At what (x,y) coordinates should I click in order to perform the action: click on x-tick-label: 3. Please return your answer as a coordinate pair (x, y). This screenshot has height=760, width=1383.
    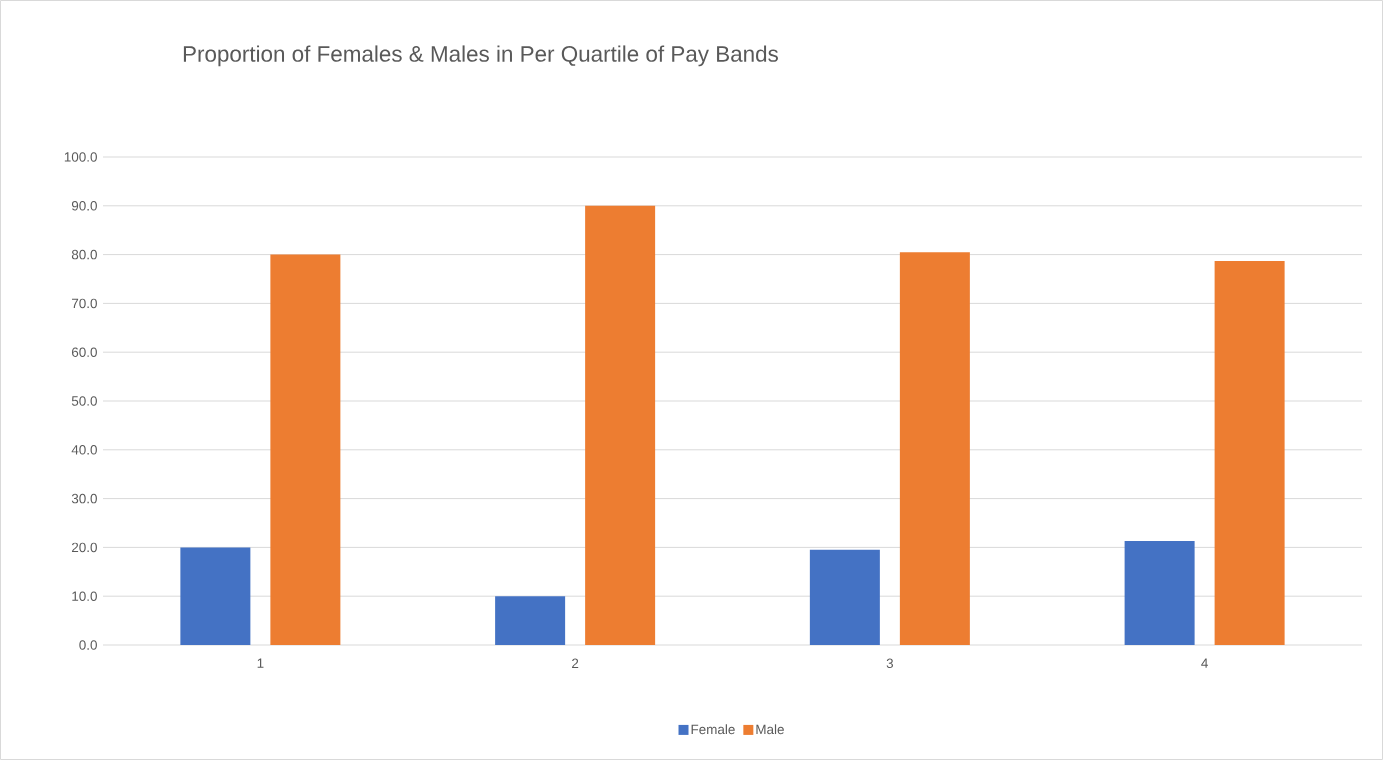
    Looking at the image, I should click on (890, 663).